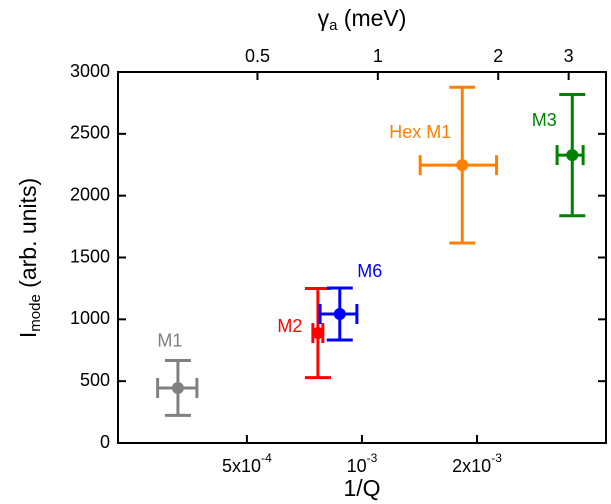  I want to click on y-label-rest: (arb. units), so click(28, 236).